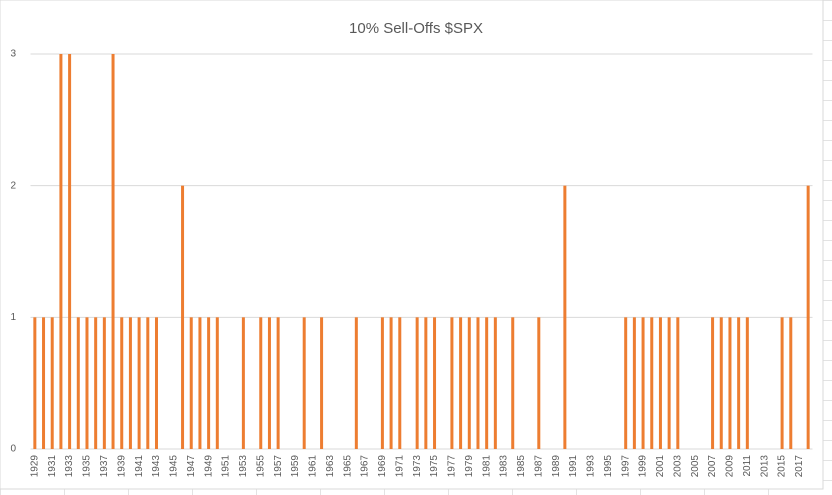  What do you see at coordinates (747, 466) in the screenshot?
I see `x-tick-label: 2011` at bounding box center [747, 466].